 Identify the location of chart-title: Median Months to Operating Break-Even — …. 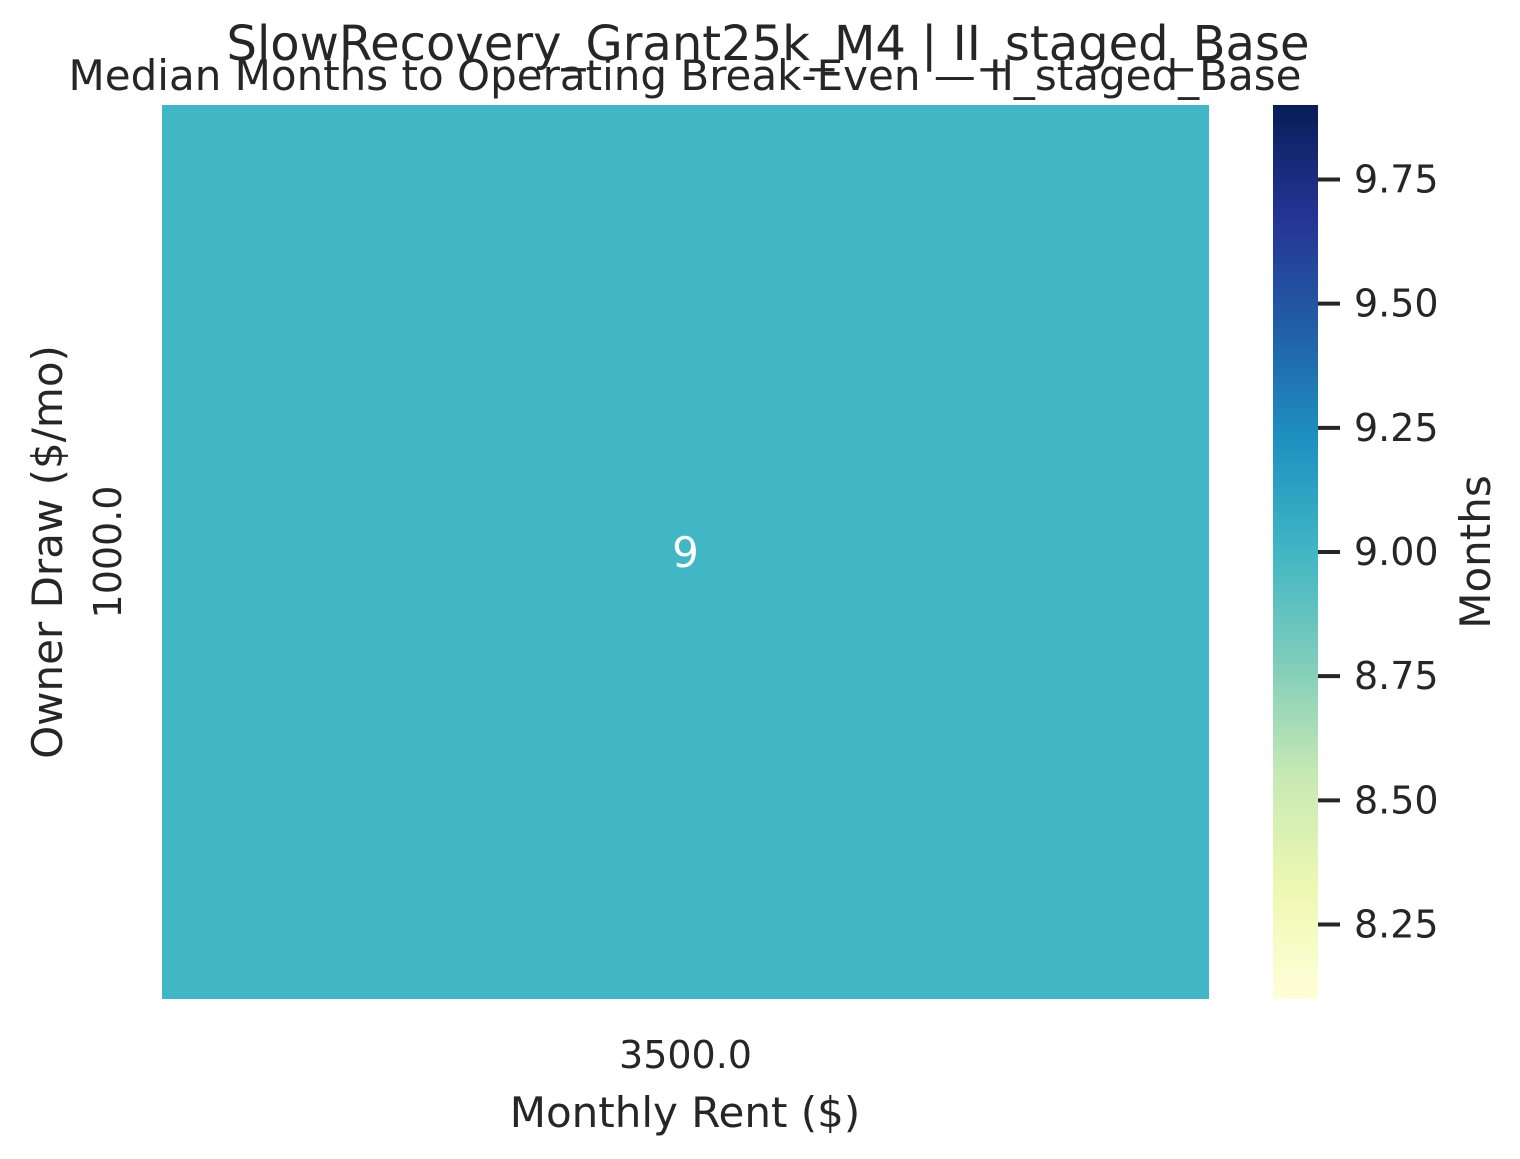
(685, 75).